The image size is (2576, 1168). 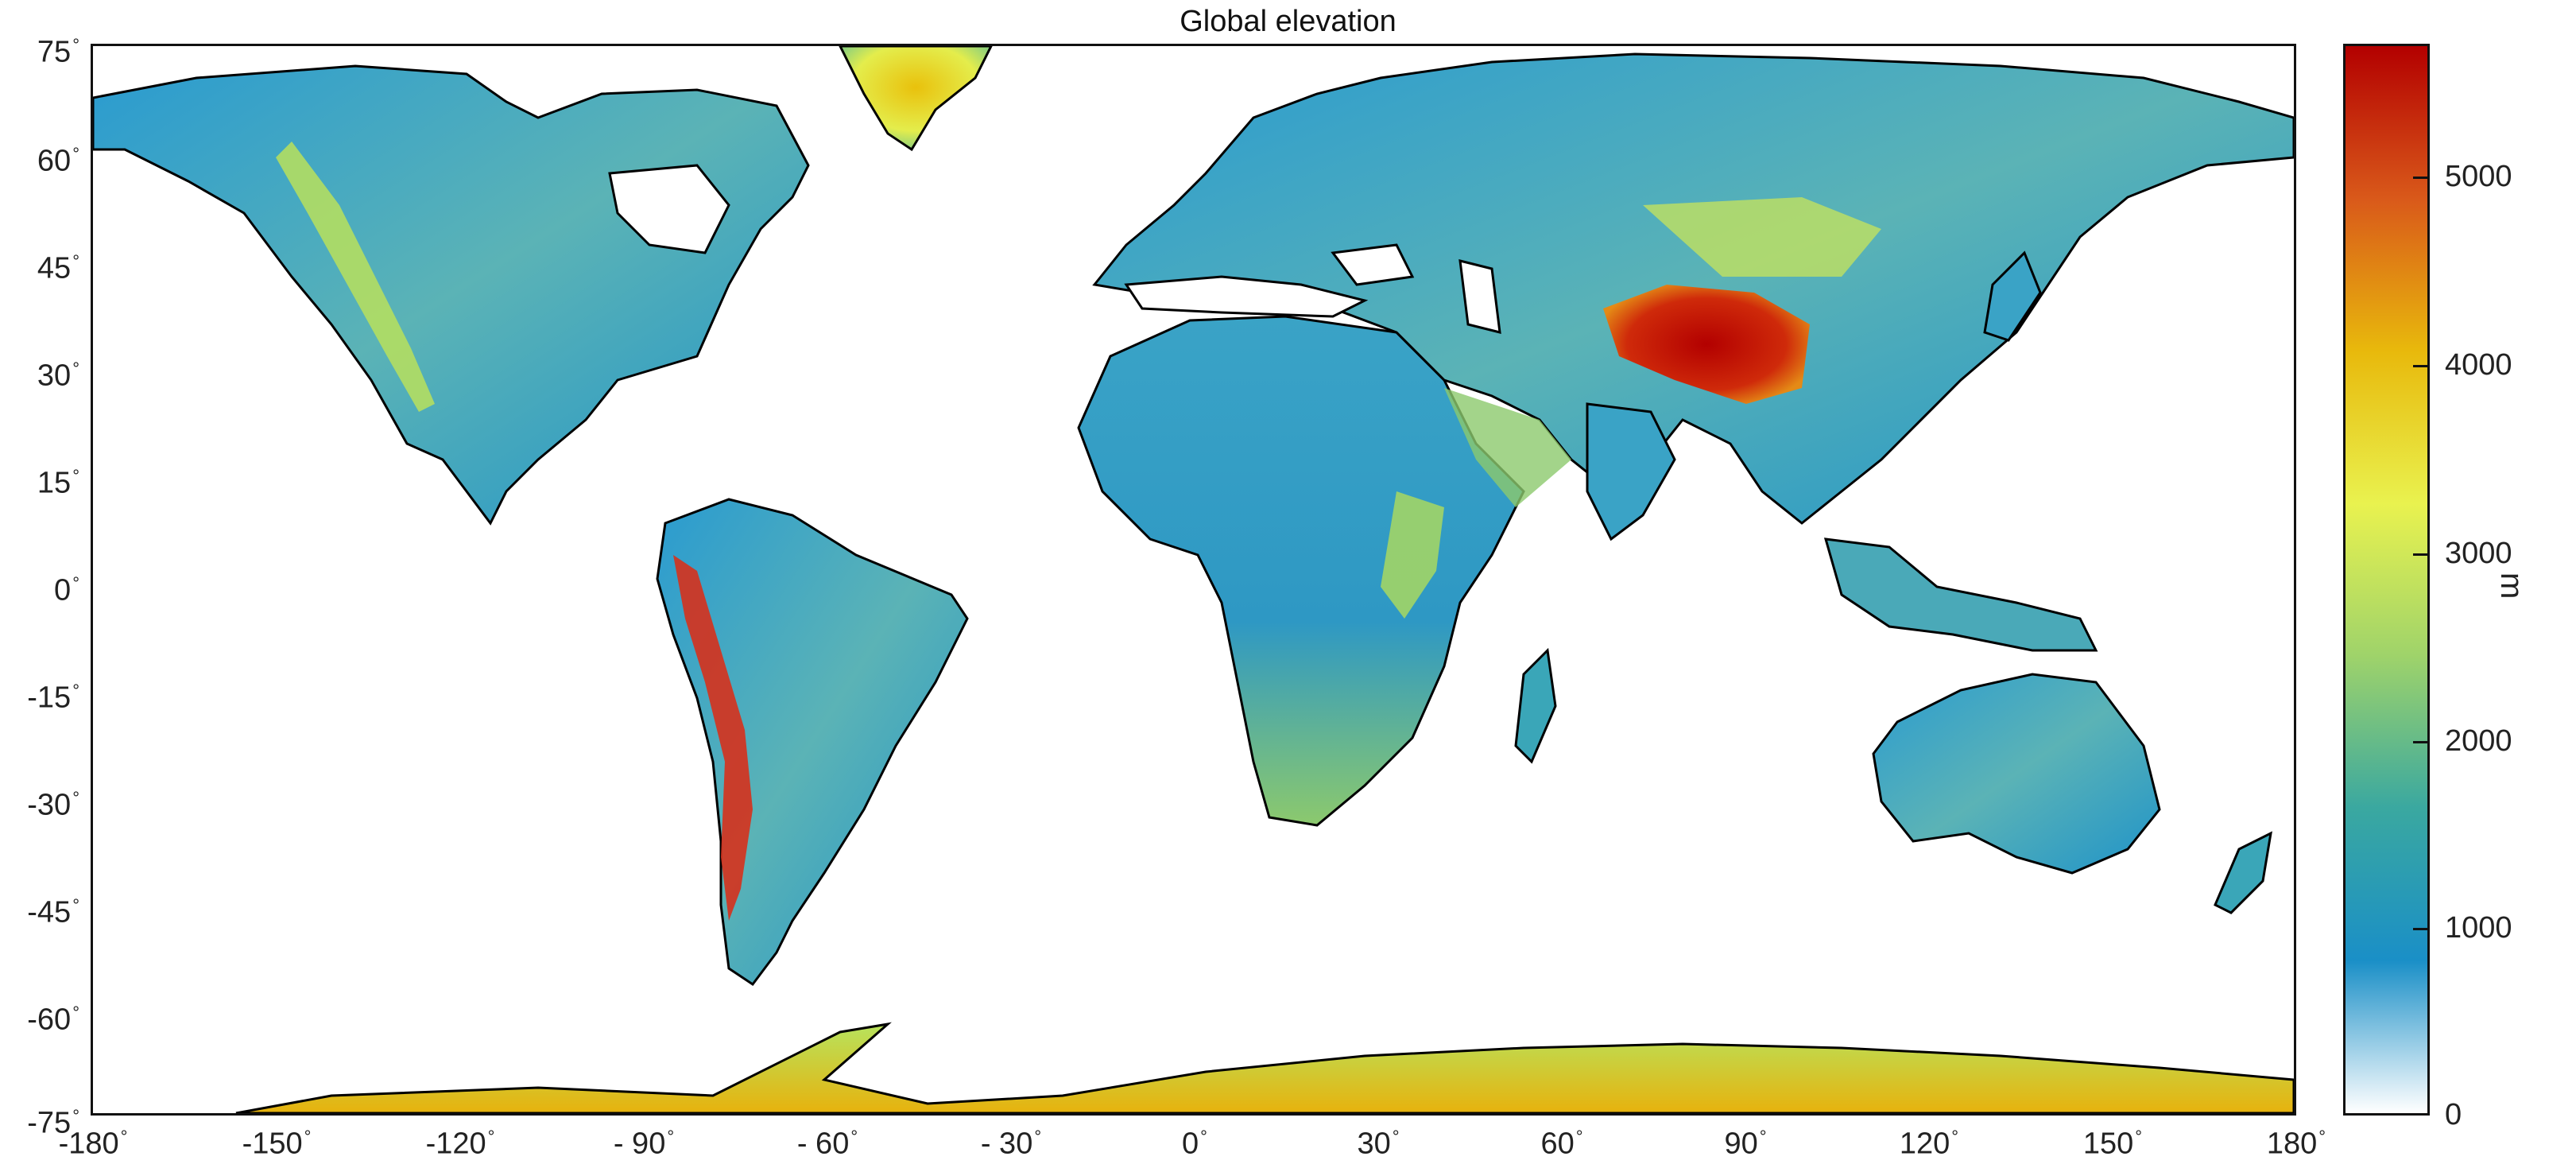 I want to click on landmass-south-america, so click(x=812, y=742).